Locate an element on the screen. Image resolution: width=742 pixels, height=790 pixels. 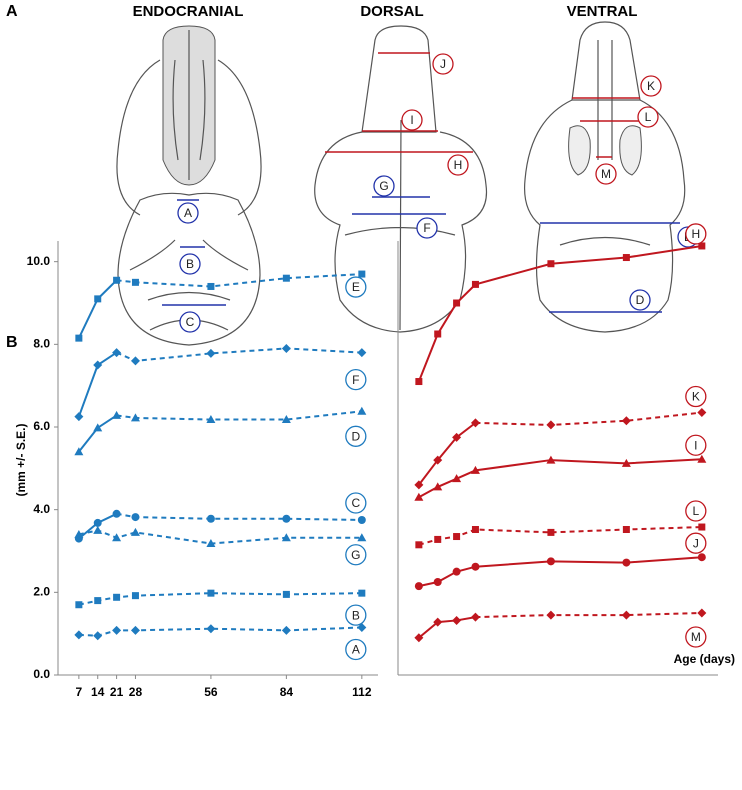
y-tick-label: 10.0 is located at coordinates (39, 261).